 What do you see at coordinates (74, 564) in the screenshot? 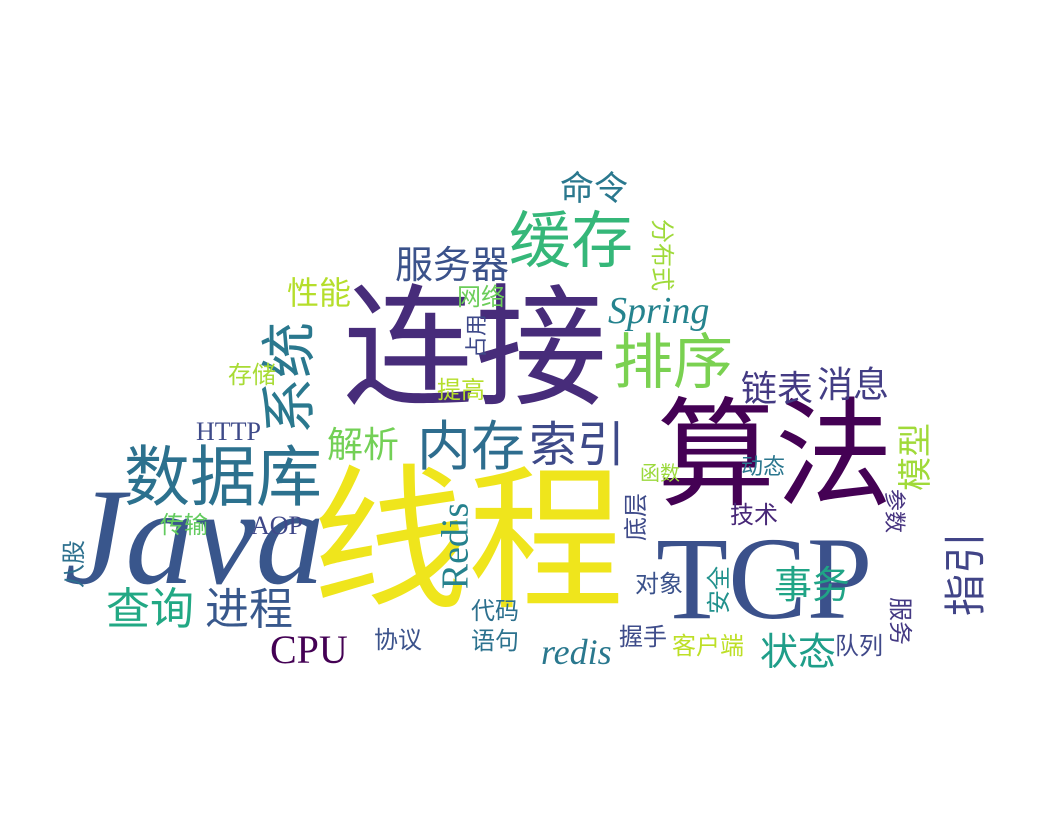
I see `word-bagu: 八股` at bounding box center [74, 564].